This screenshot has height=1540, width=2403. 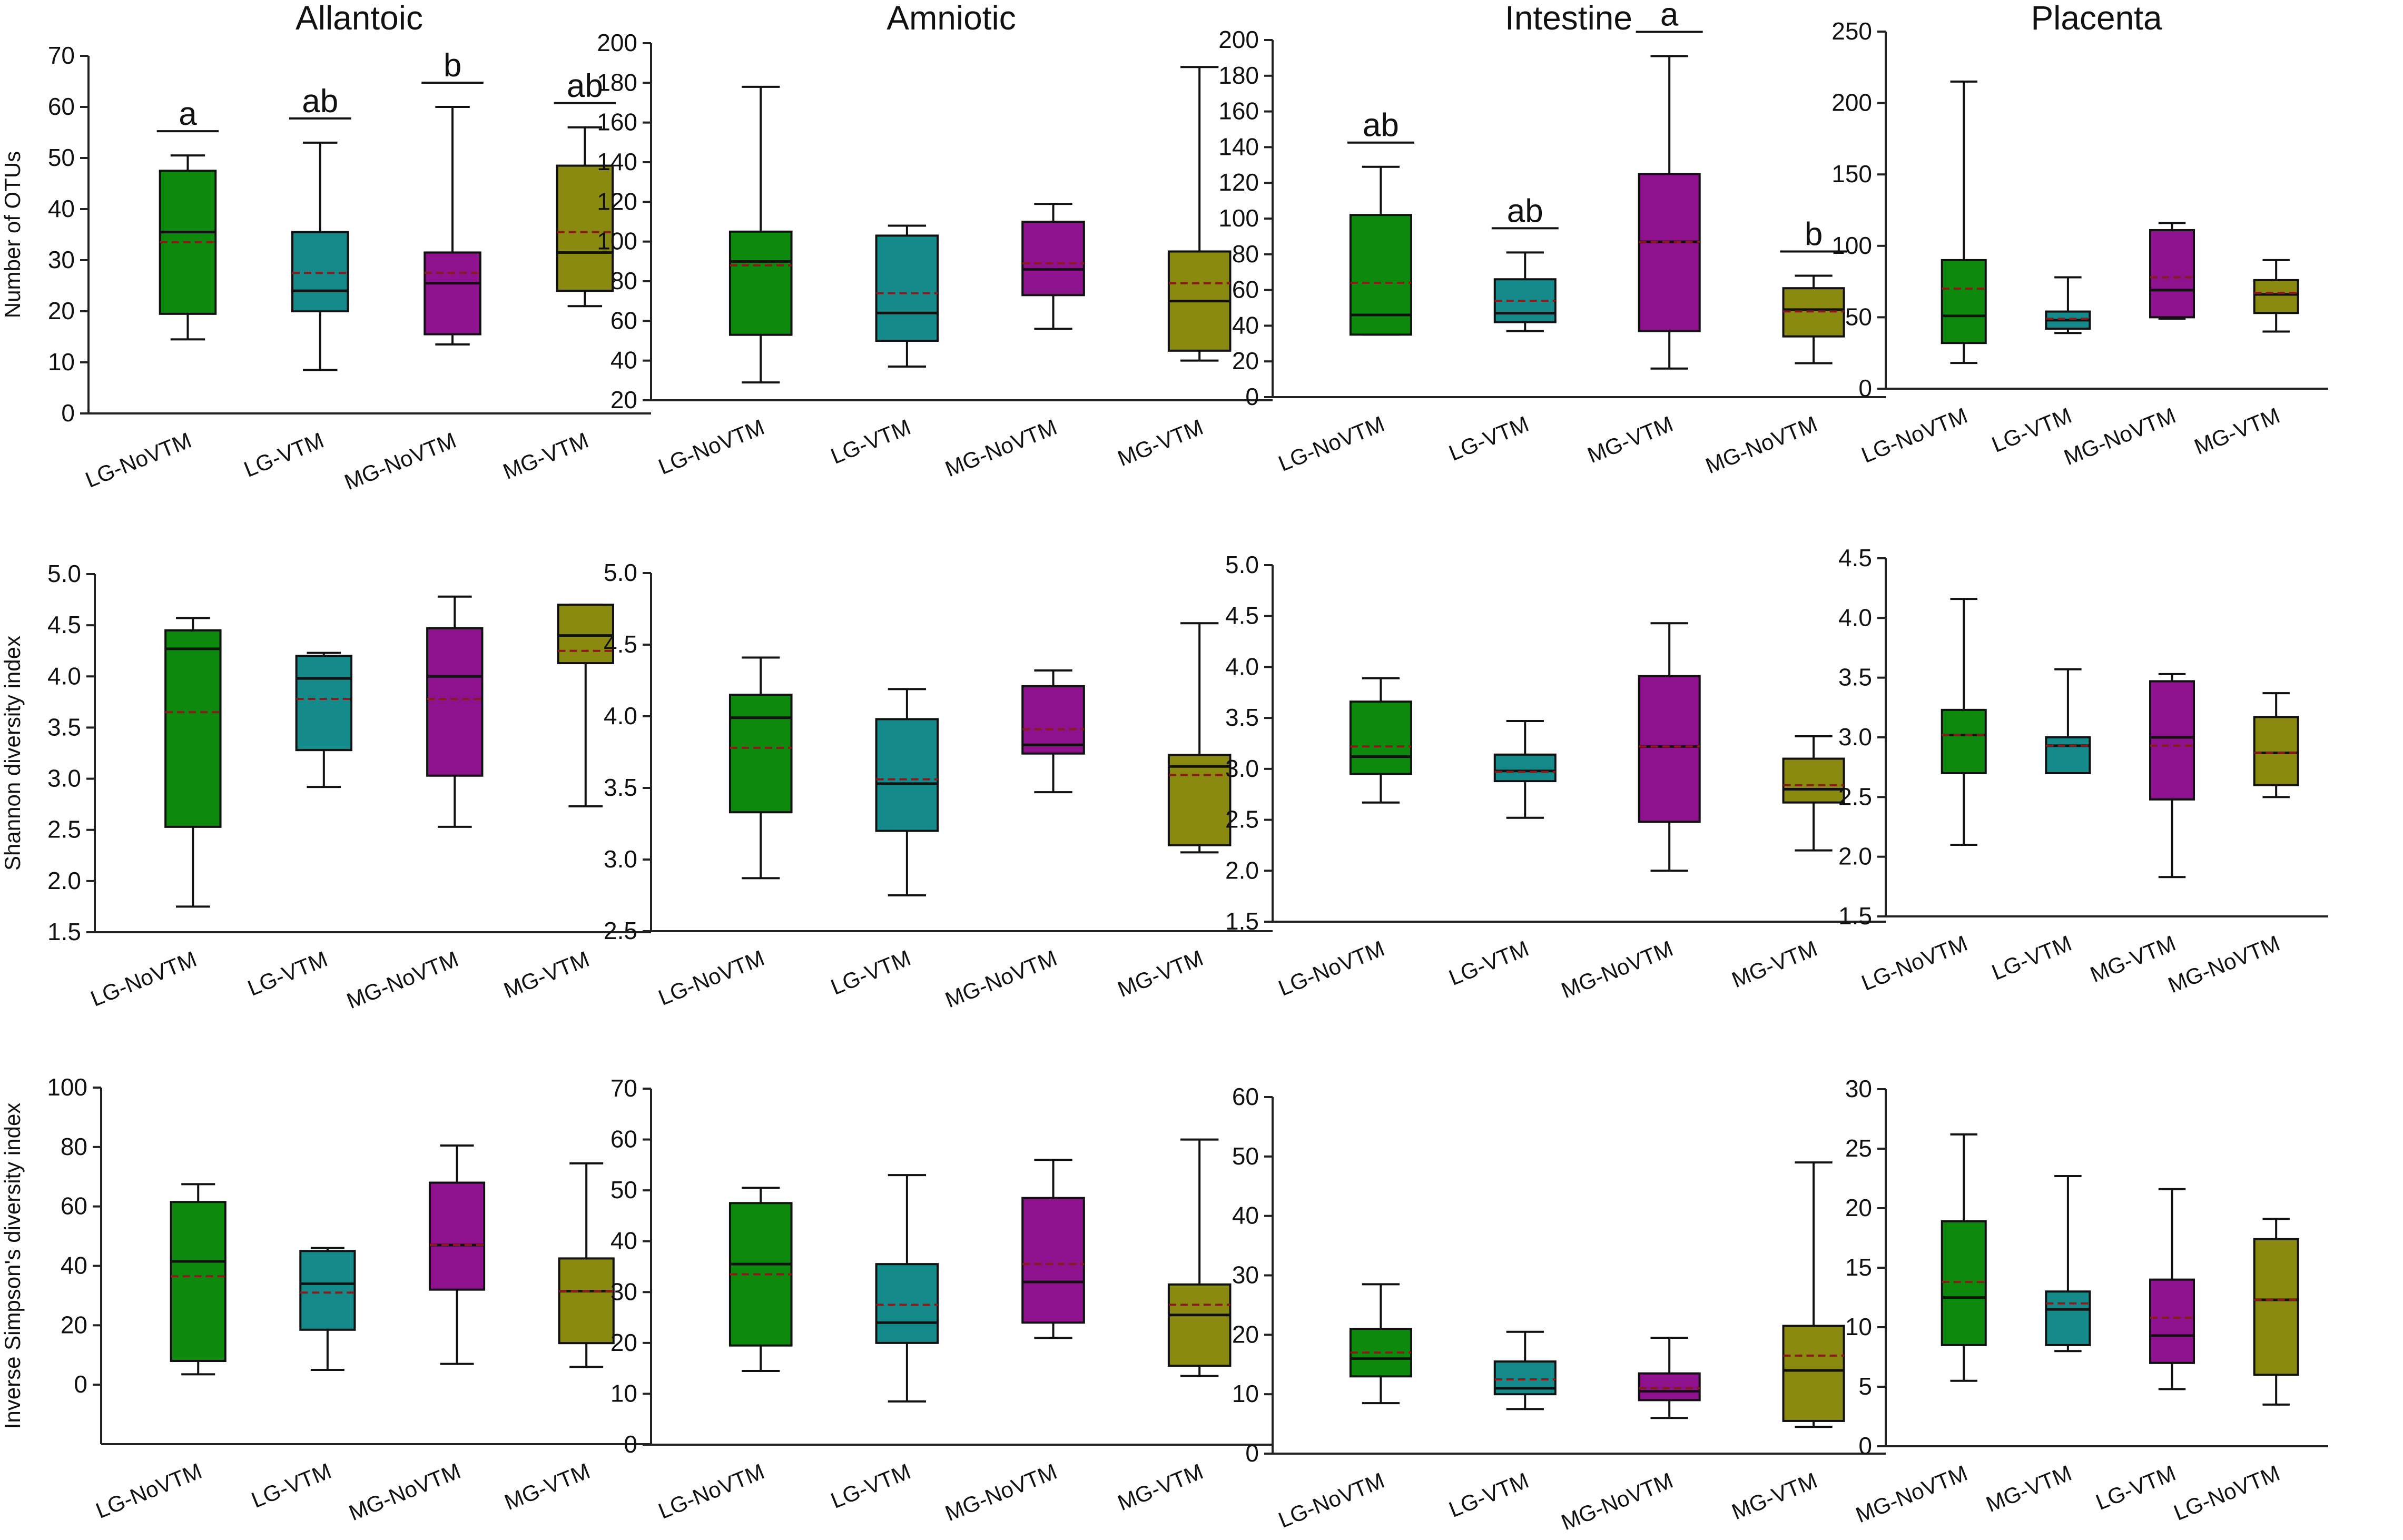 What do you see at coordinates (620, 859) in the screenshot?
I see `y-tick-label: 3.0` at bounding box center [620, 859].